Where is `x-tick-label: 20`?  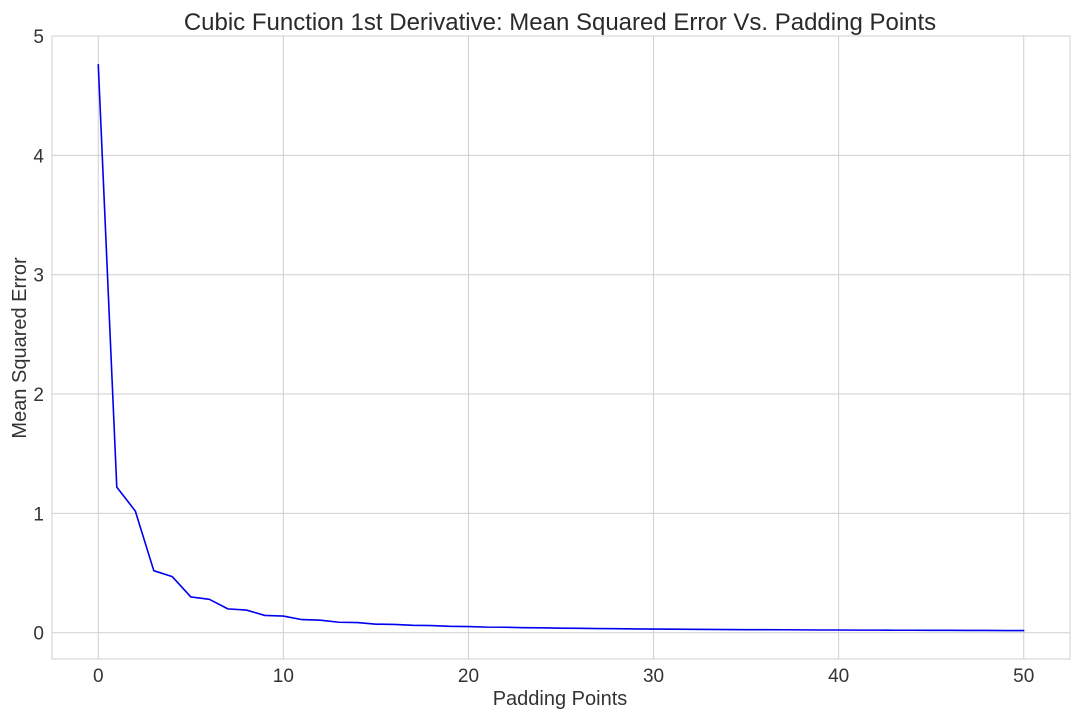 x-tick-label: 20 is located at coordinates (468, 676).